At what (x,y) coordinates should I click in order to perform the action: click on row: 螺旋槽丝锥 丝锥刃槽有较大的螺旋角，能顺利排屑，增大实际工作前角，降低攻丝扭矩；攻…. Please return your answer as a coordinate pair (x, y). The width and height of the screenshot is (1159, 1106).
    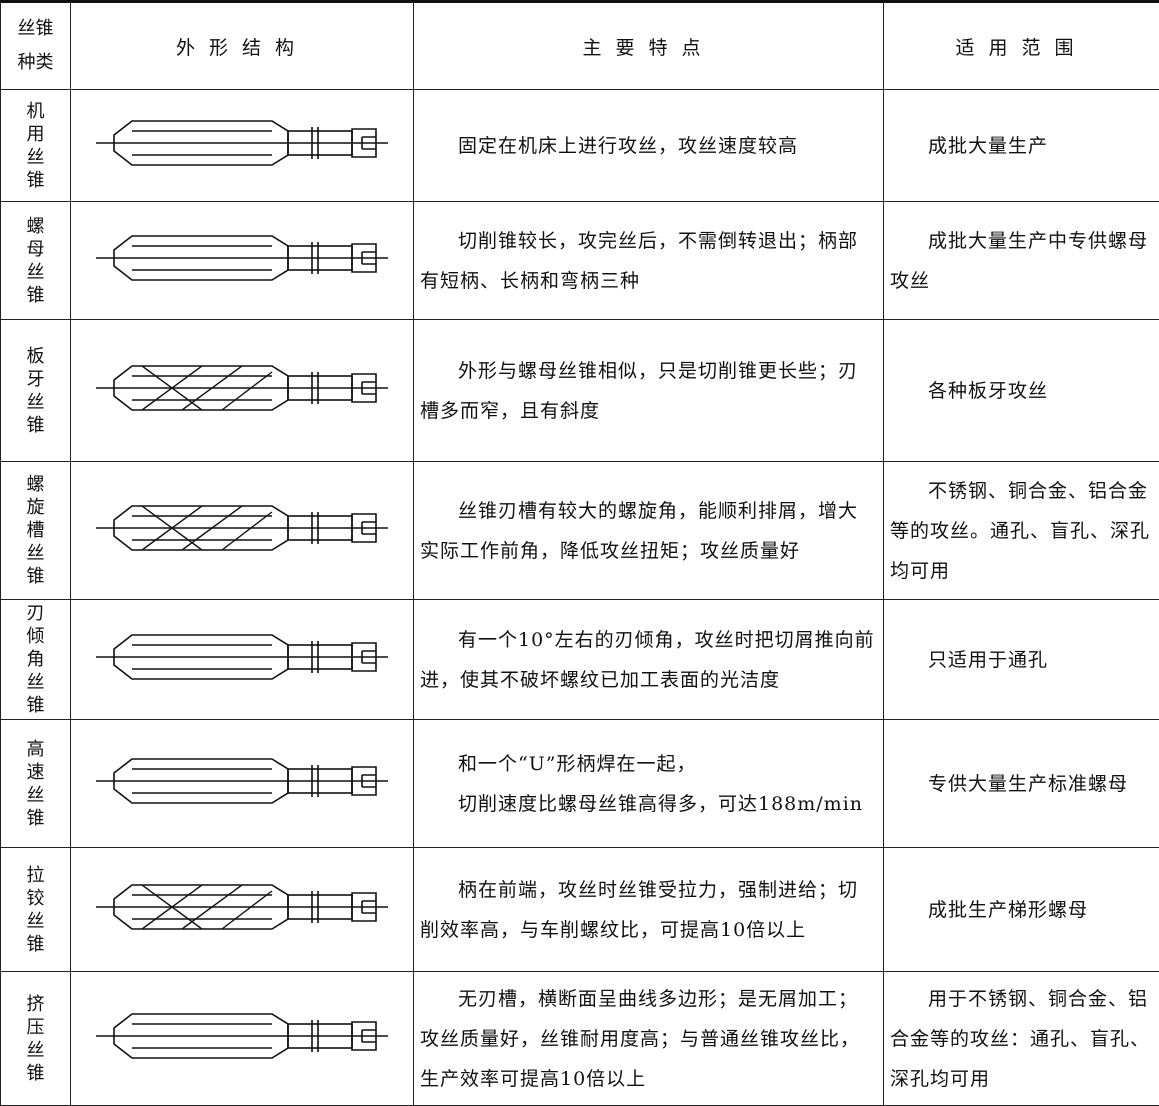
    Looking at the image, I should click on (580, 531).